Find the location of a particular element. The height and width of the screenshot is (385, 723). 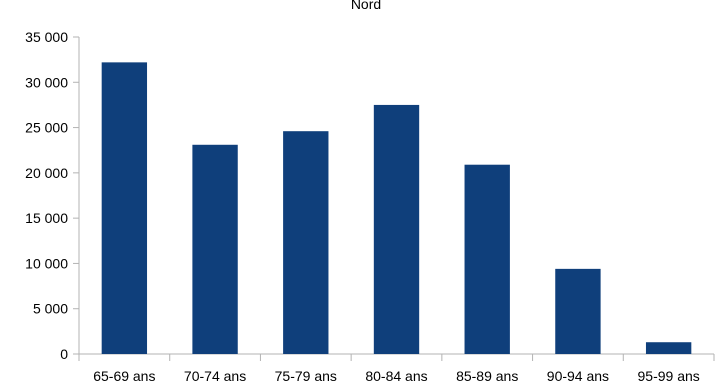

y-tick-label: 35 000 is located at coordinates (46, 37).